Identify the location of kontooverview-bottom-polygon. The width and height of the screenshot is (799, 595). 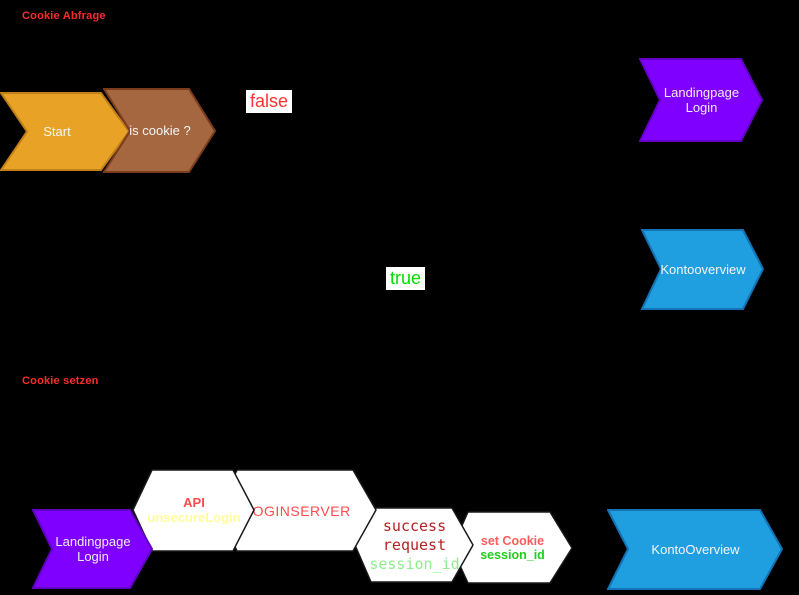
(695, 549).